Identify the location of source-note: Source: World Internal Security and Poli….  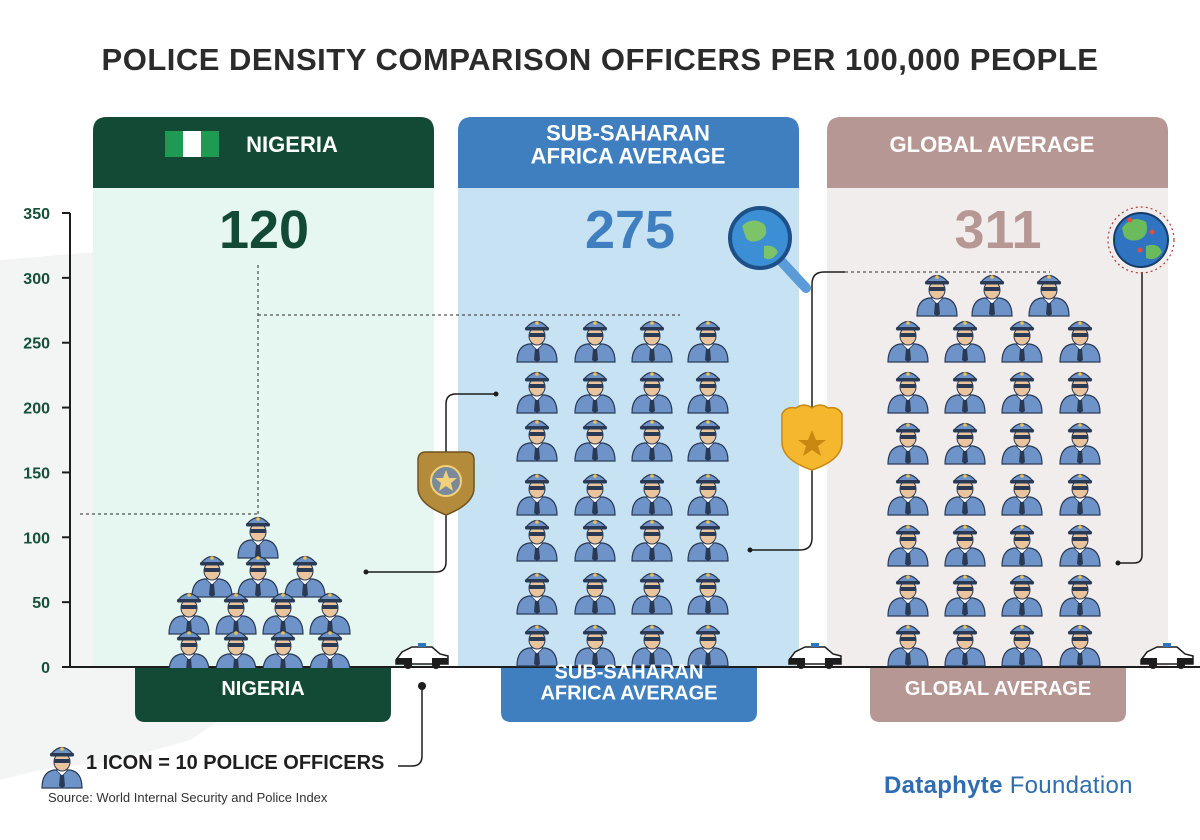
(188, 797).